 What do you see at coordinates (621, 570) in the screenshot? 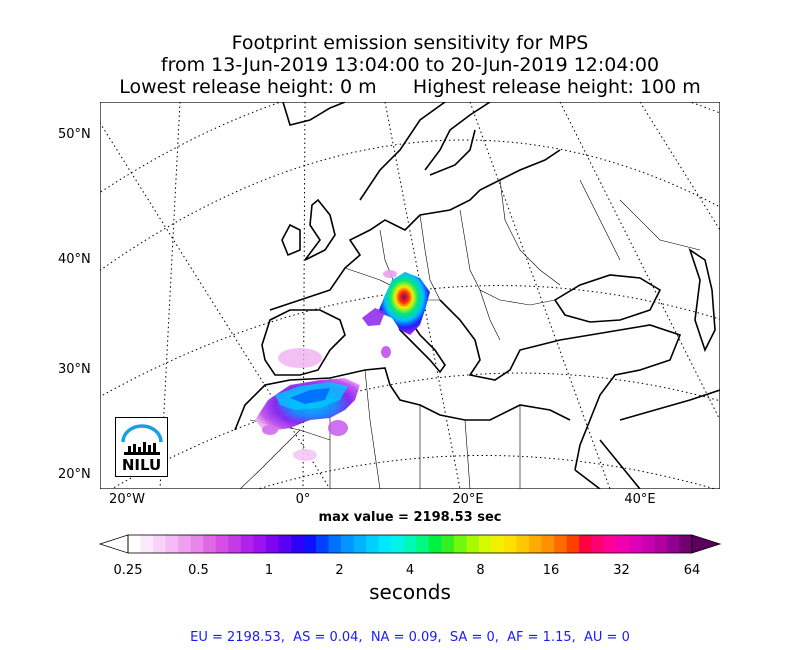
I see `colorbar-tick-label: 32` at bounding box center [621, 570].